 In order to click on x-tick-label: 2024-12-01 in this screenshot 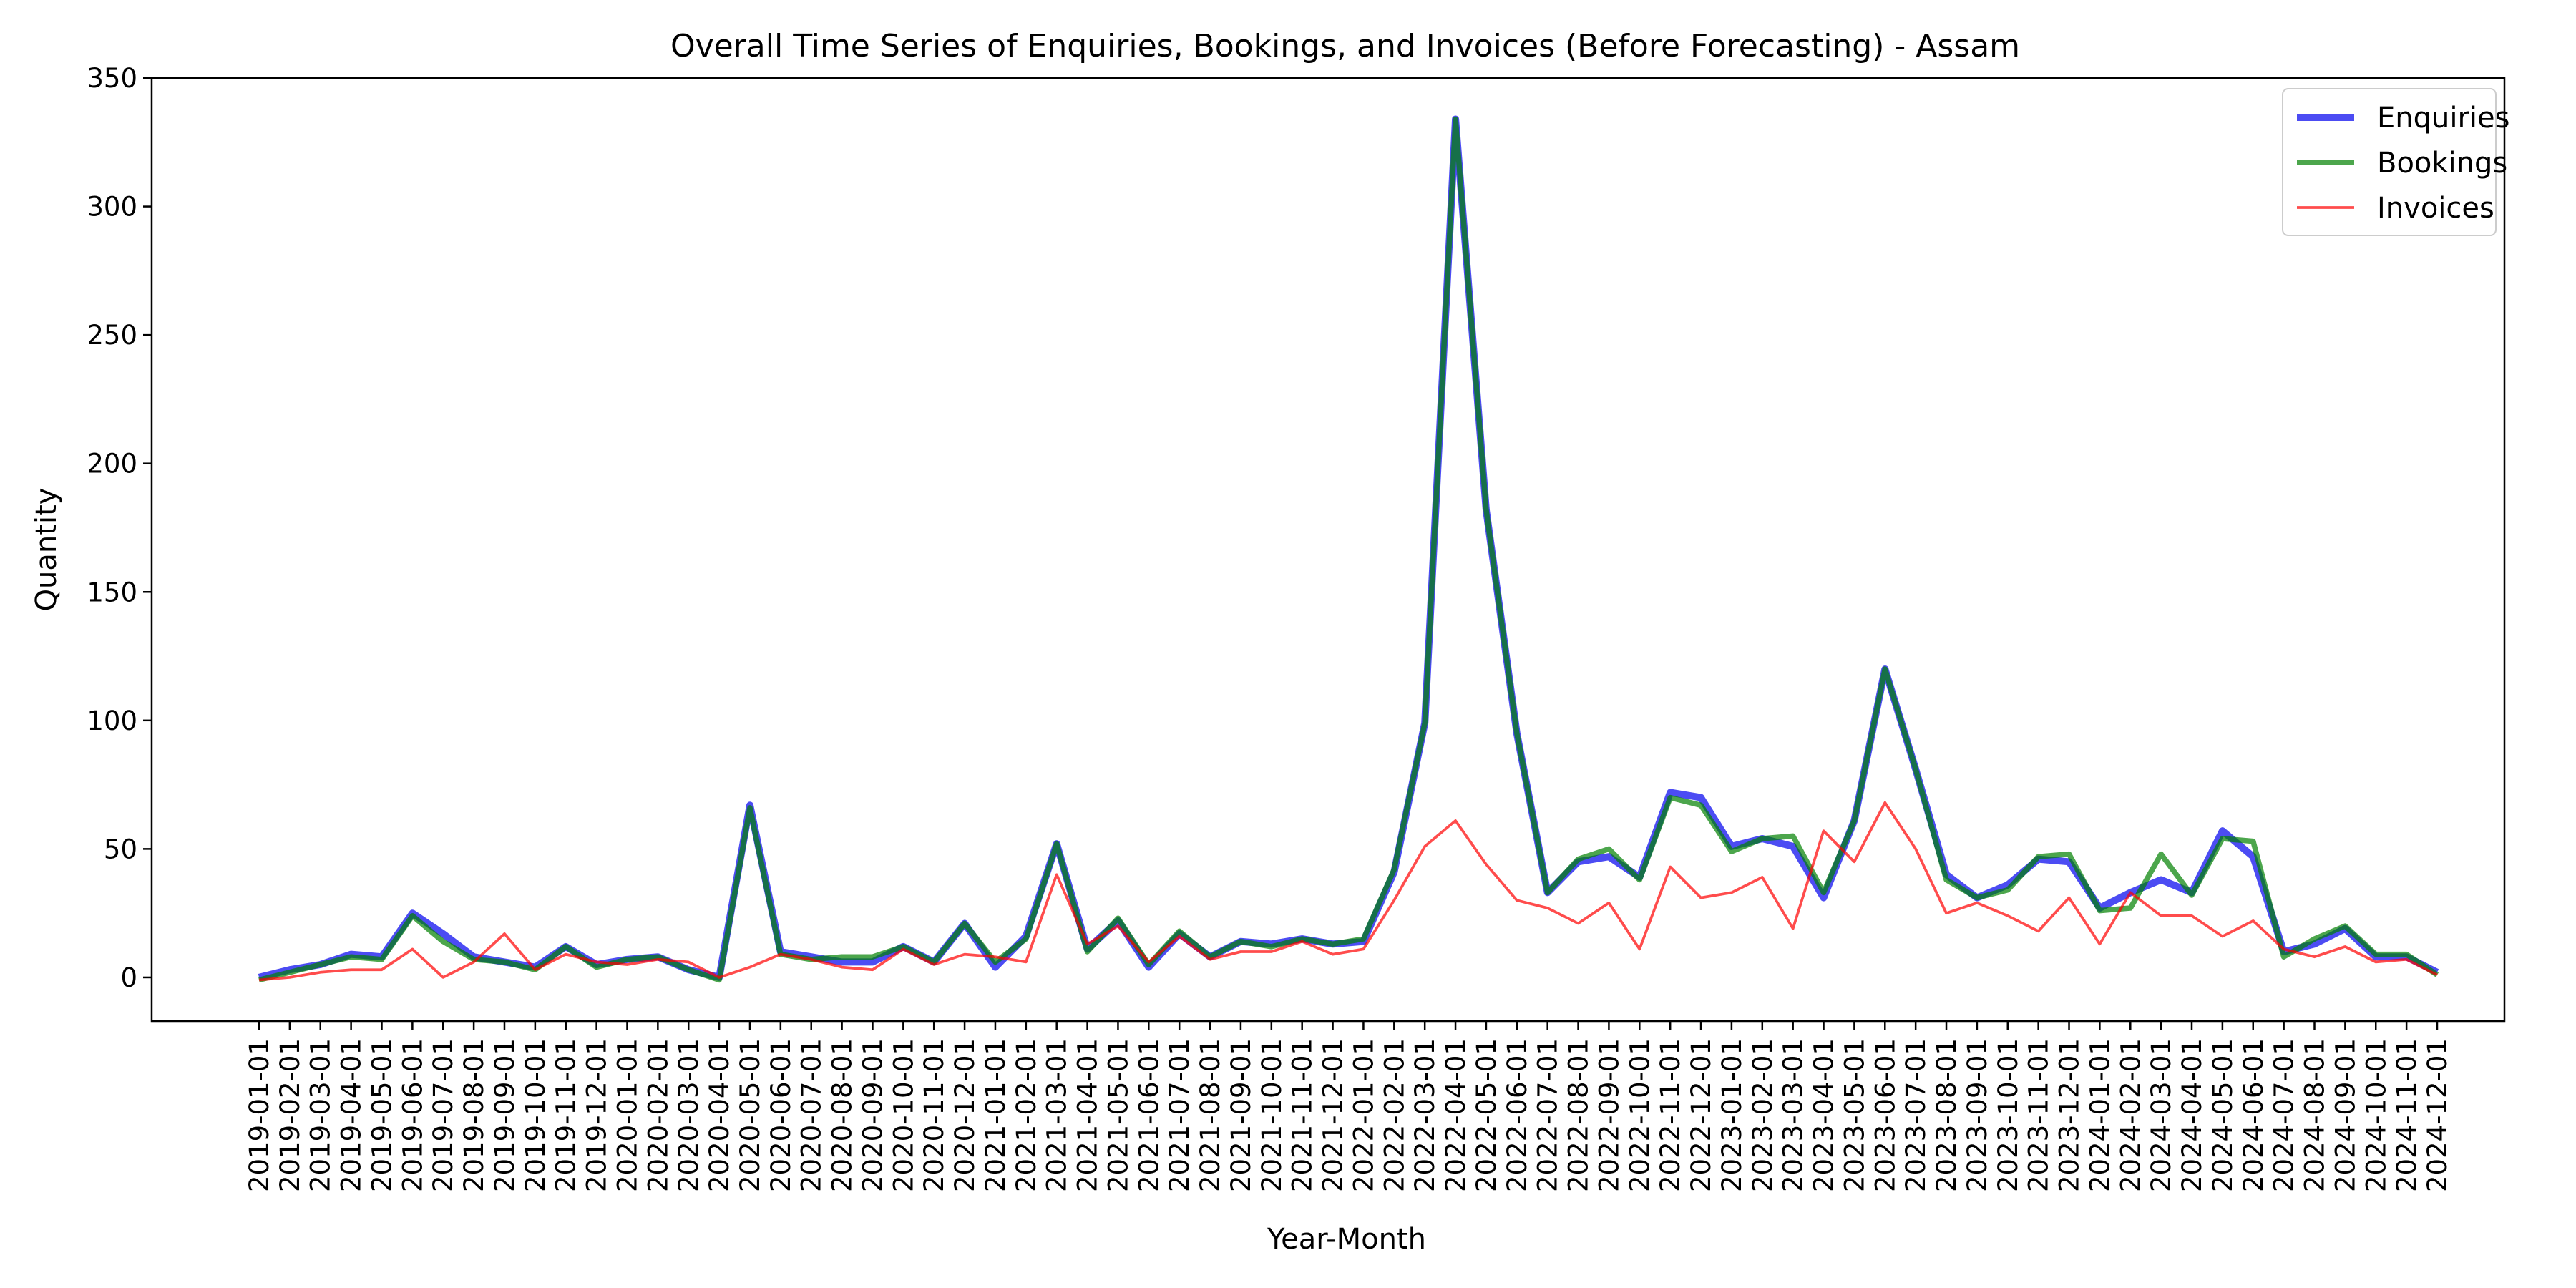, I will do `click(2437, 1115)`.